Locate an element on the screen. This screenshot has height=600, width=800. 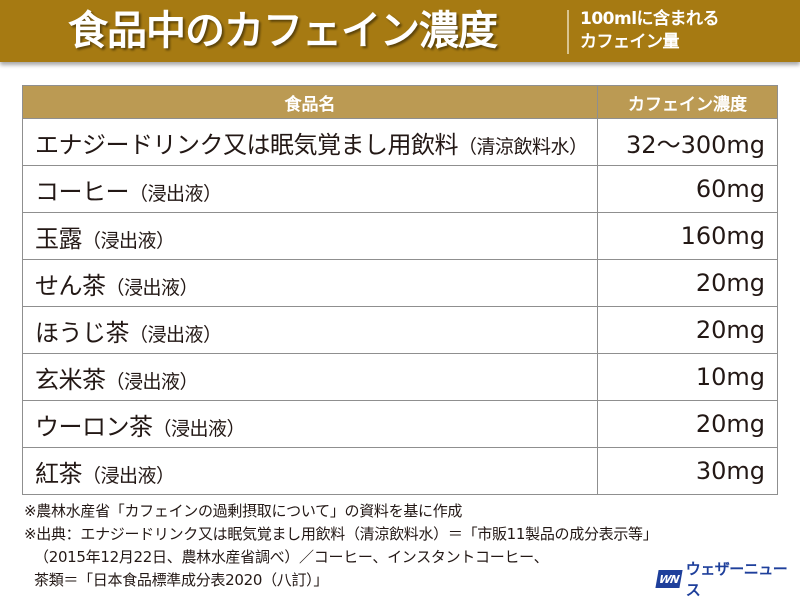
title-banner: 食品中のカフェイン濃度 100mlに含まれる カフェイン量 is located at coordinates (400, 31).